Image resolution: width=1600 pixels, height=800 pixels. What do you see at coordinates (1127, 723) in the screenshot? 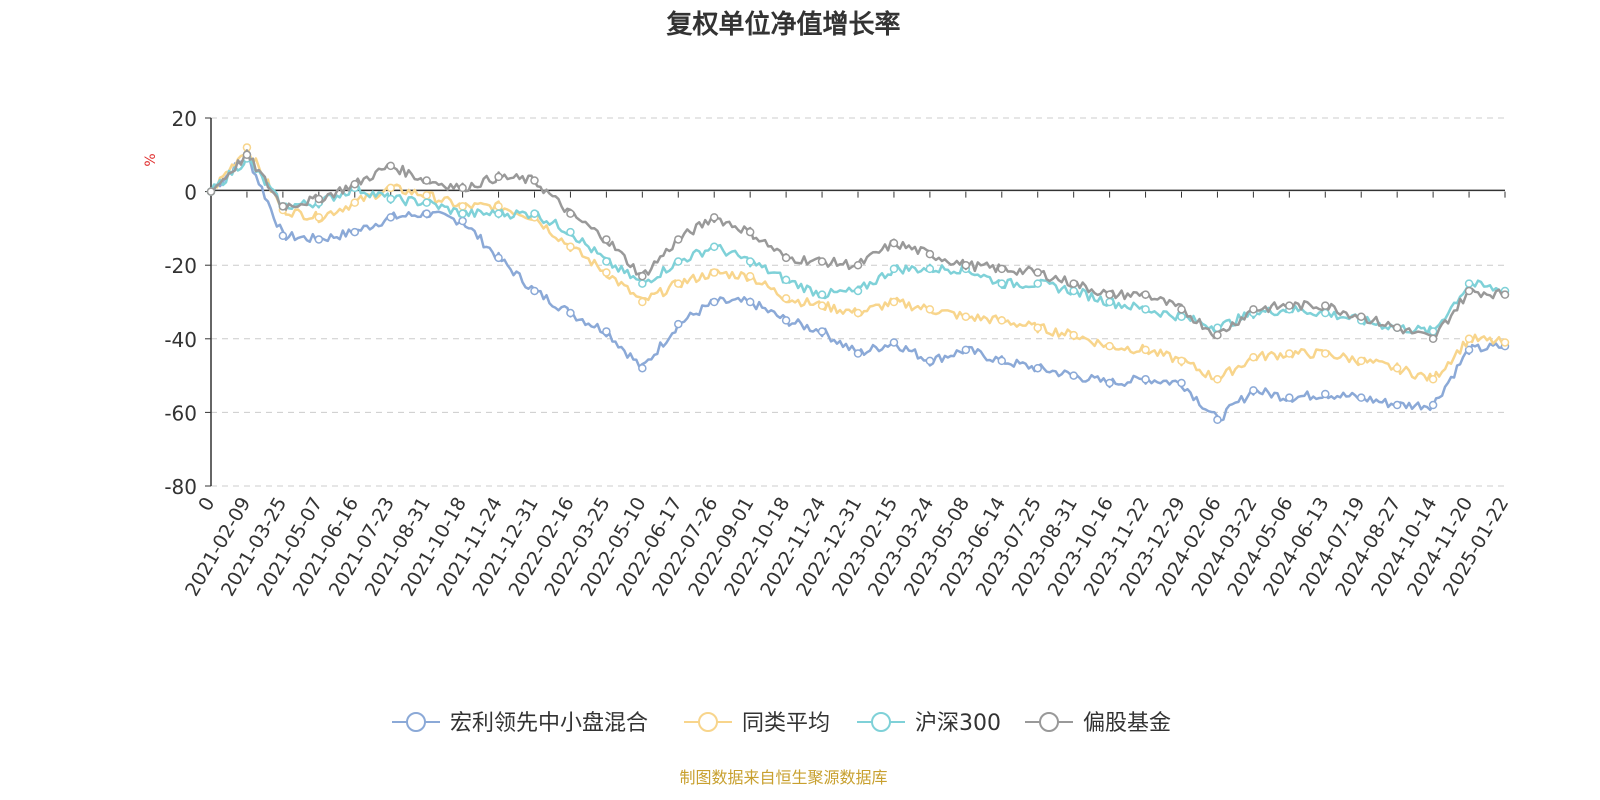
I see `legend-label-3: 偏股基金` at bounding box center [1127, 723].